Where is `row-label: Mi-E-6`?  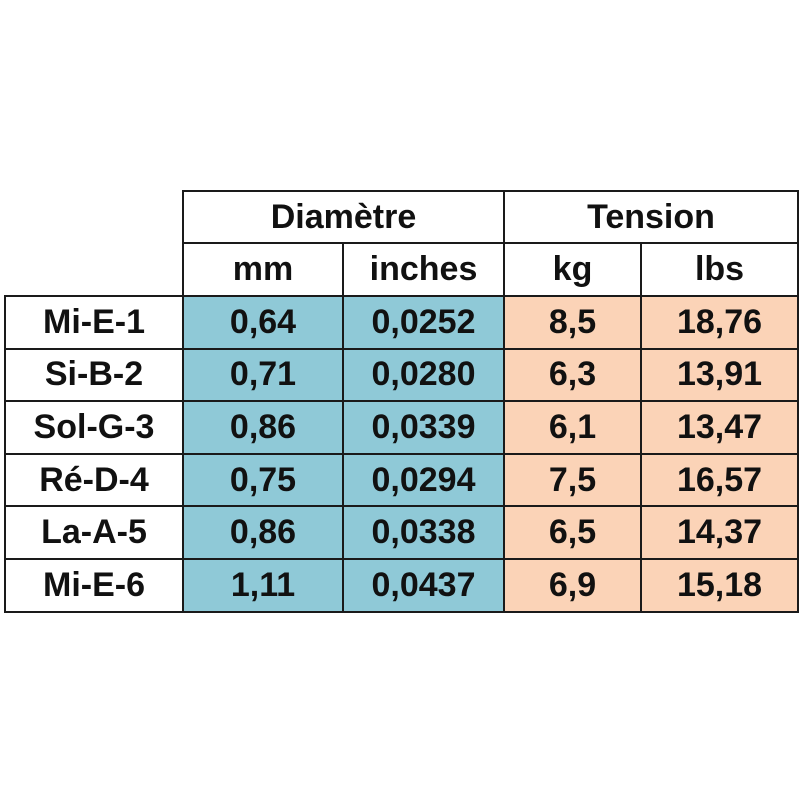
row-label: Mi-E-6 is located at coordinates (94, 585).